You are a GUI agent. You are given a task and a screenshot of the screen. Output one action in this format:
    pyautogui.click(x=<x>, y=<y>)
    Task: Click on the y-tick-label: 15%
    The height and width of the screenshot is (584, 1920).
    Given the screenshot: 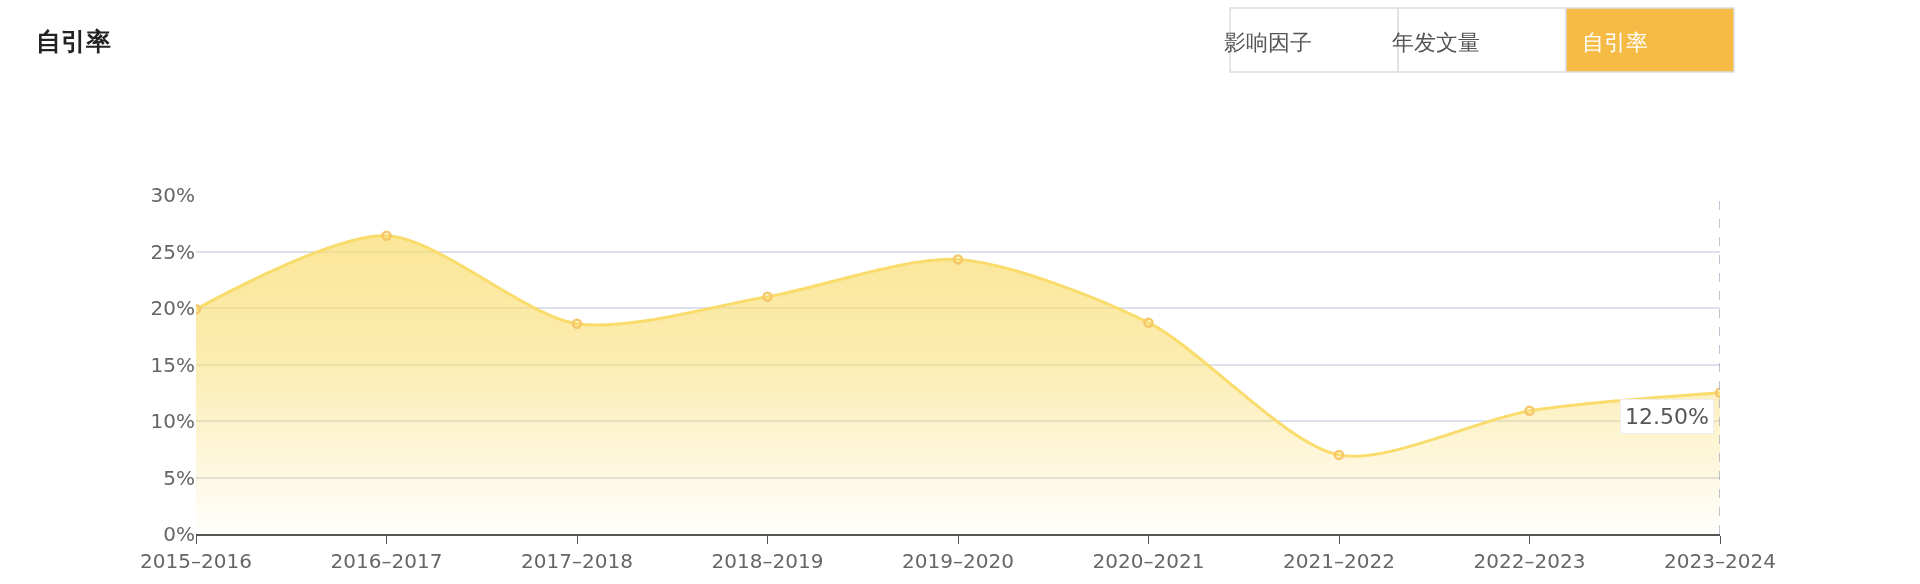 What is the action you would take?
    pyautogui.click(x=172, y=364)
    